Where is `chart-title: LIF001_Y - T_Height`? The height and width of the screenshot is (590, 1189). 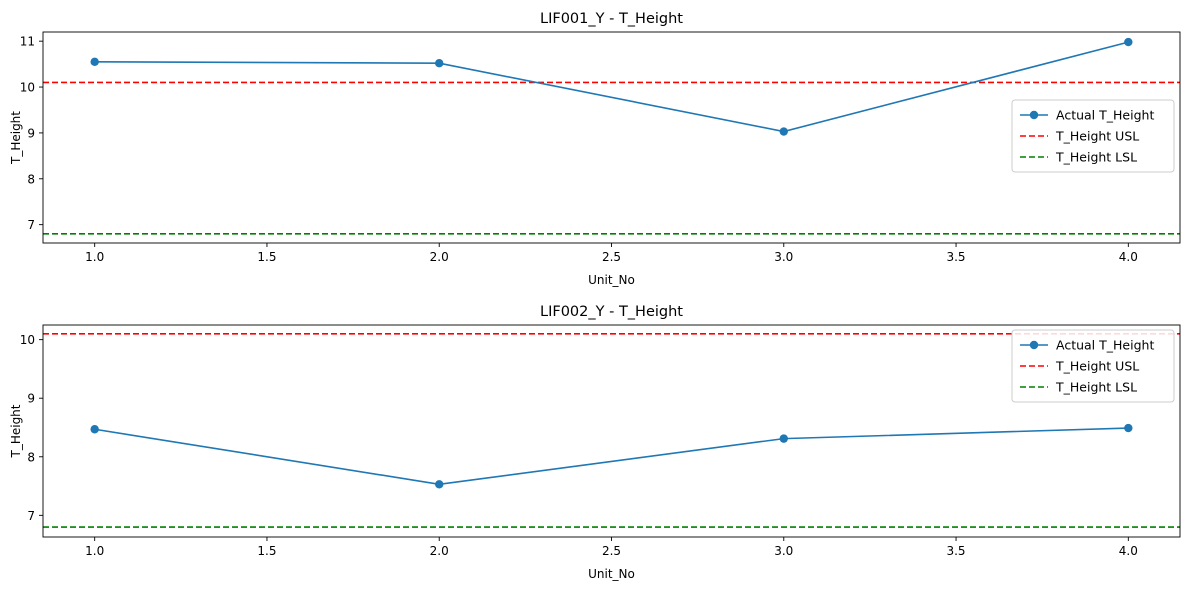
chart-title: LIF001_Y - T_Height is located at coordinates (611, 19).